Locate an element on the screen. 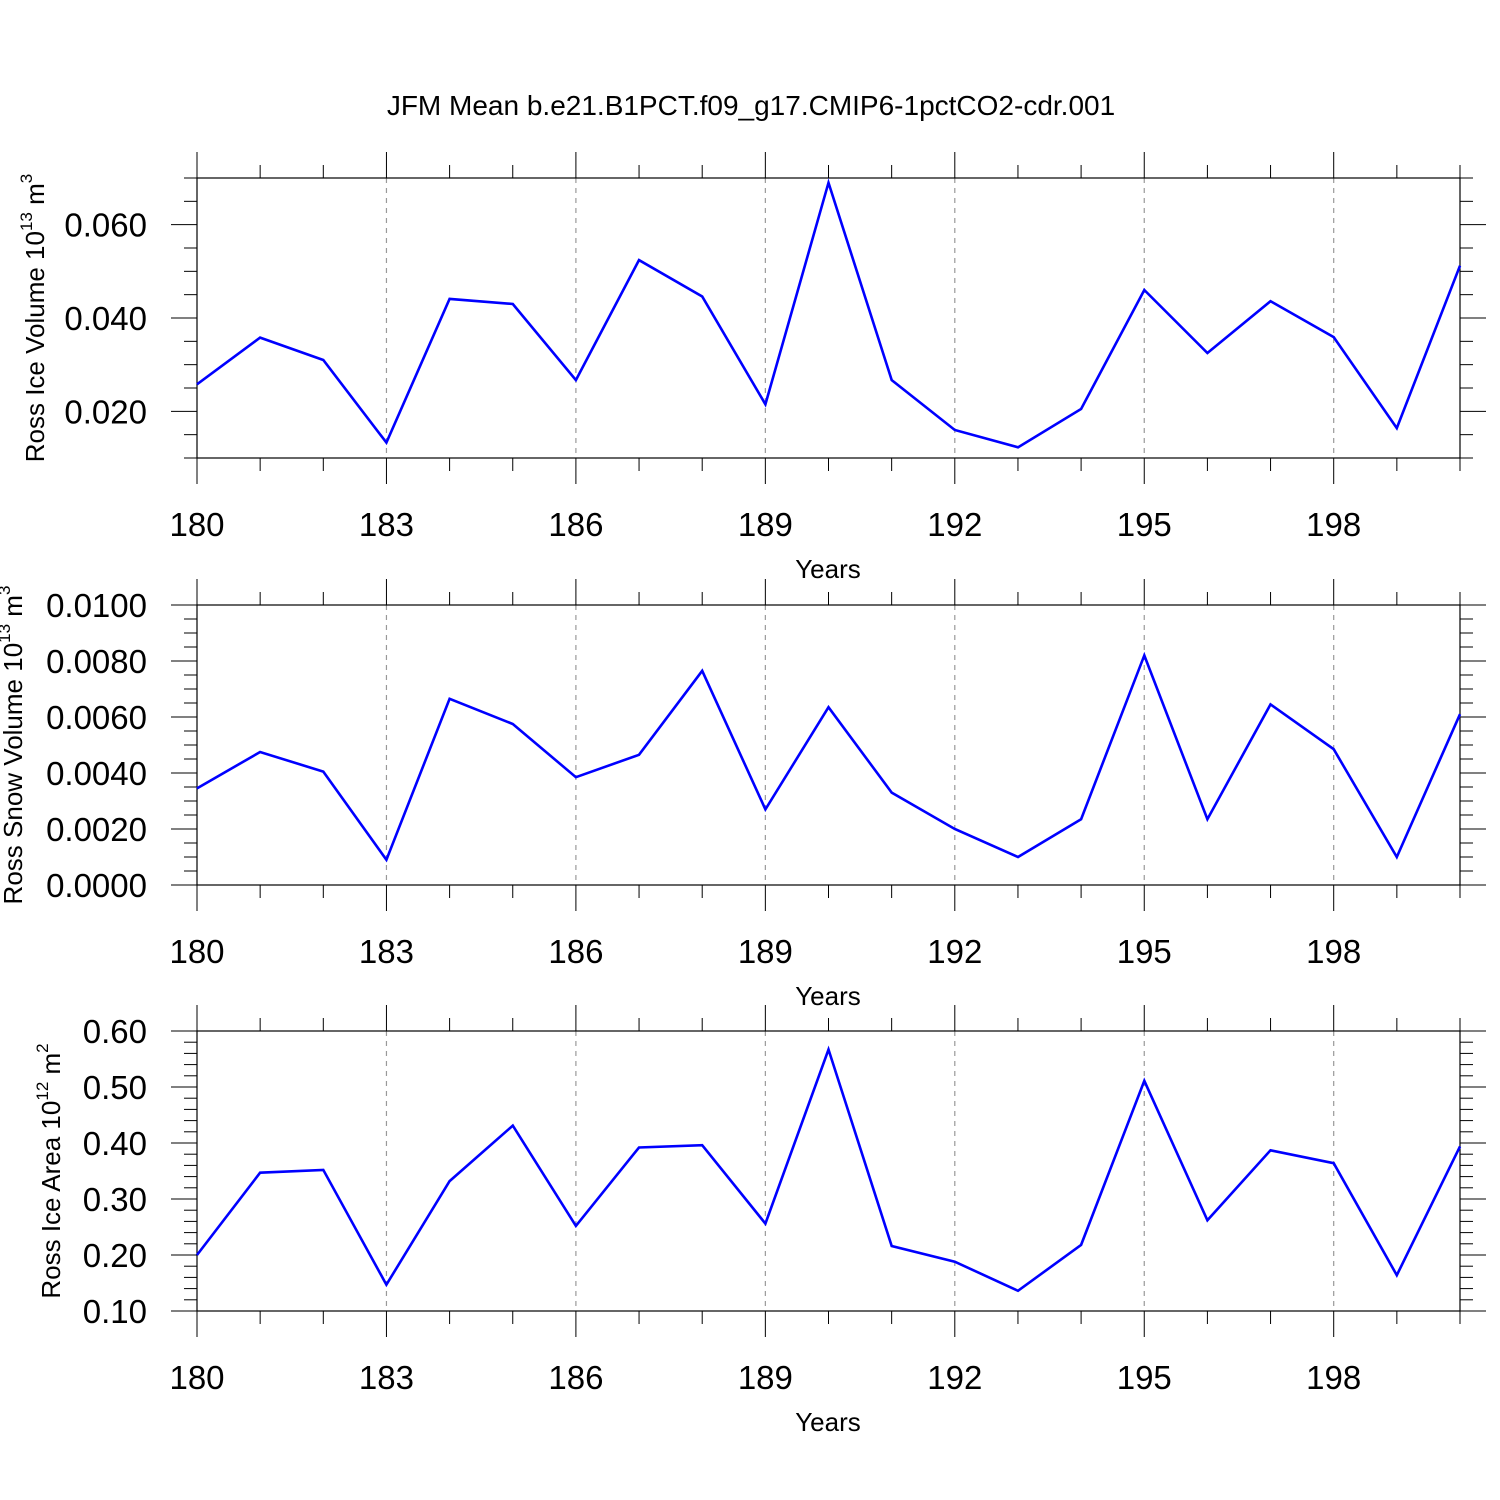 The width and height of the screenshot is (1500, 1500). y-tick-label: 0.10 is located at coordinates (115, 1311).